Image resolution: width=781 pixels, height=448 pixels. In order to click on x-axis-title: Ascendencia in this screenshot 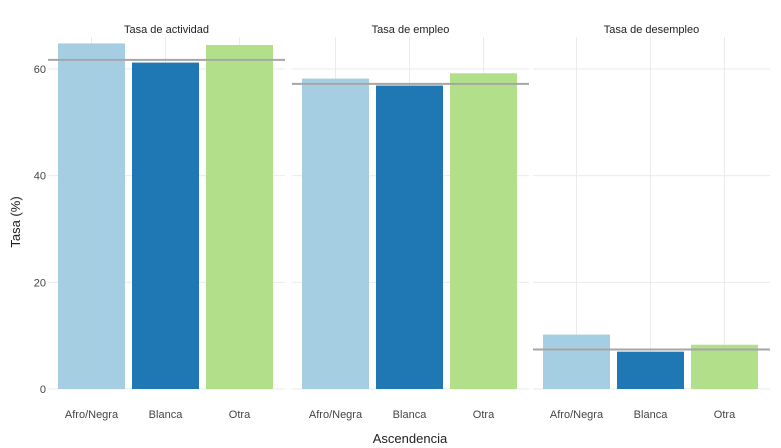, I will do `click(410, 438)`.